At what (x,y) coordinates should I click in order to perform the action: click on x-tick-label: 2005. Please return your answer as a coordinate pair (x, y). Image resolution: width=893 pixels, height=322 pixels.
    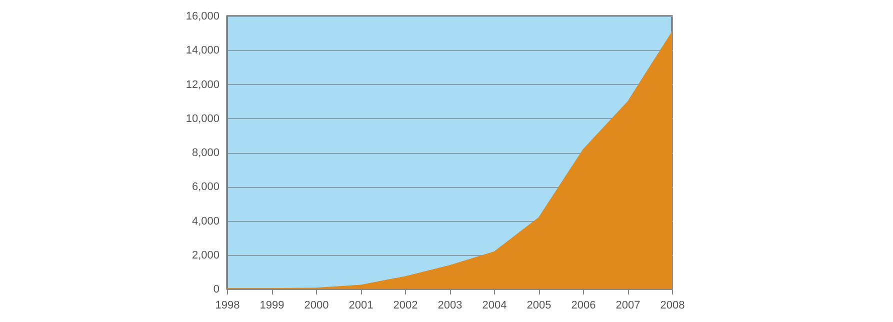
    Looking at the image, I should click on (539, 306).